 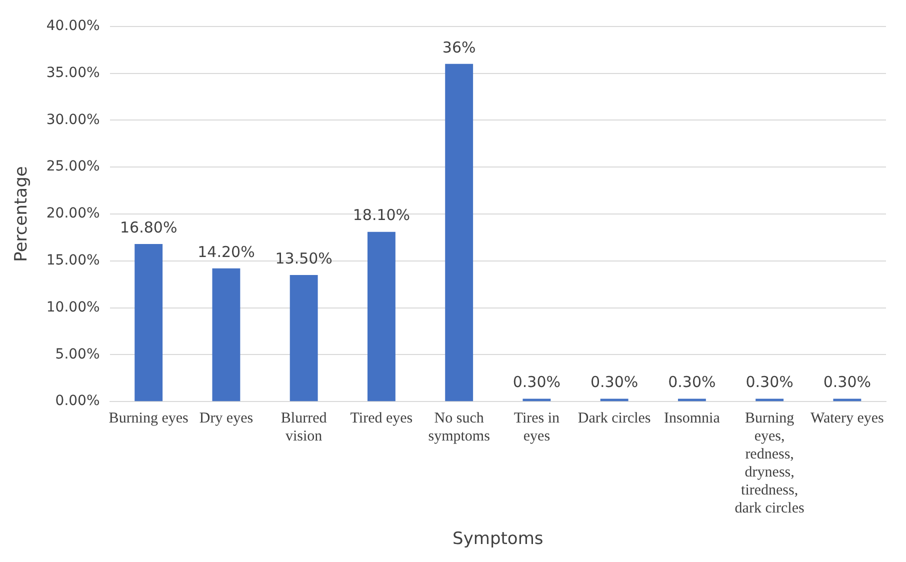 I want to click on x-tick-label: Insomnia, so click(x=692, y=418).